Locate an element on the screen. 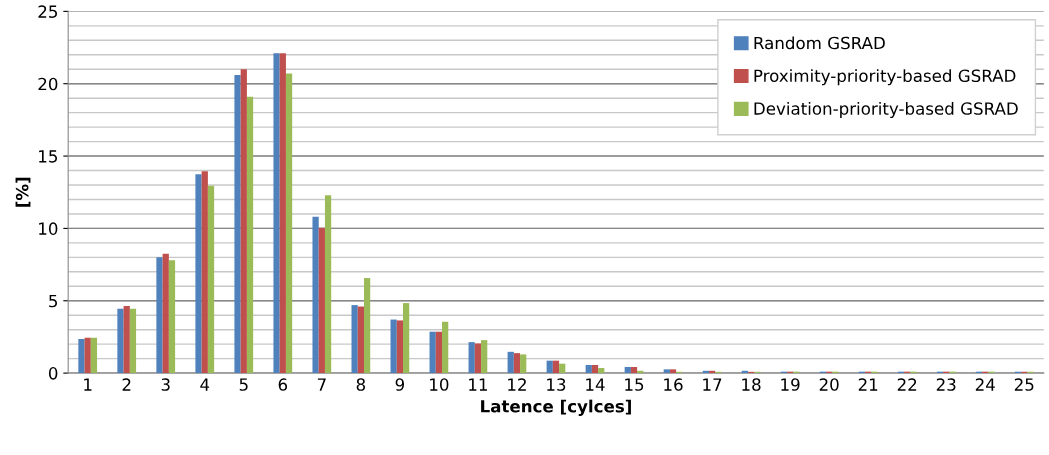  y-tick-label: 10 is located at coordinates (48, 228).